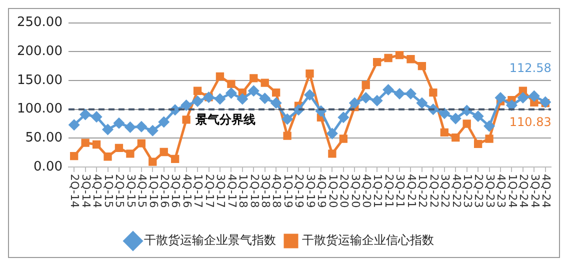 The image size is (568, 266). Describe the element at coordinates (209, 191) in the screenshot. I see `x-tick-label: 2Q-17` at that location.